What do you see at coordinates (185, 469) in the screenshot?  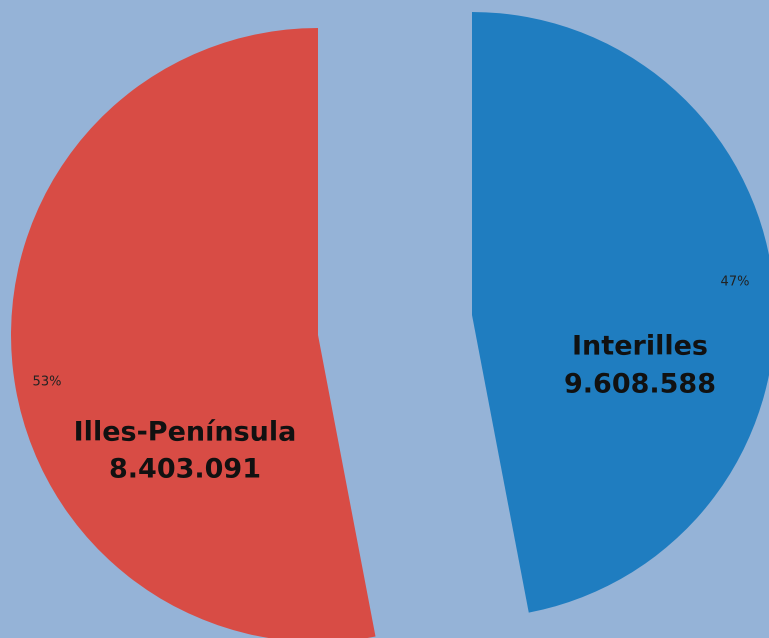 I see `amount-label: 8.403.091` at bounding box center [185, 469].